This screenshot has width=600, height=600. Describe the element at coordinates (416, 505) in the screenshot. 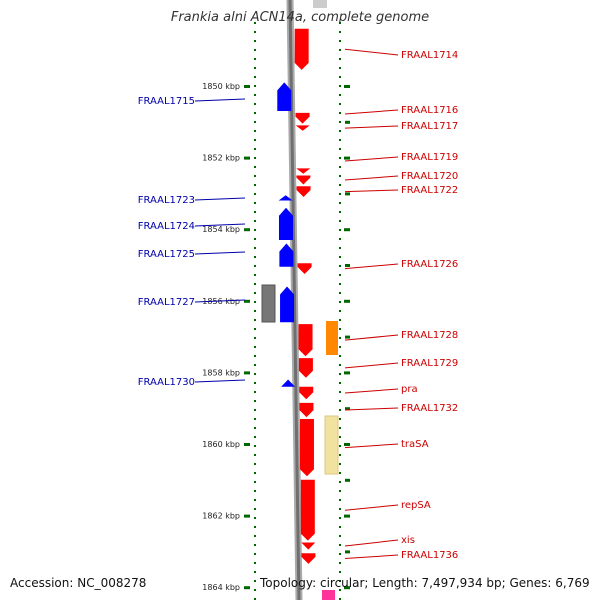

I see `gene-label: repSA` at that location.